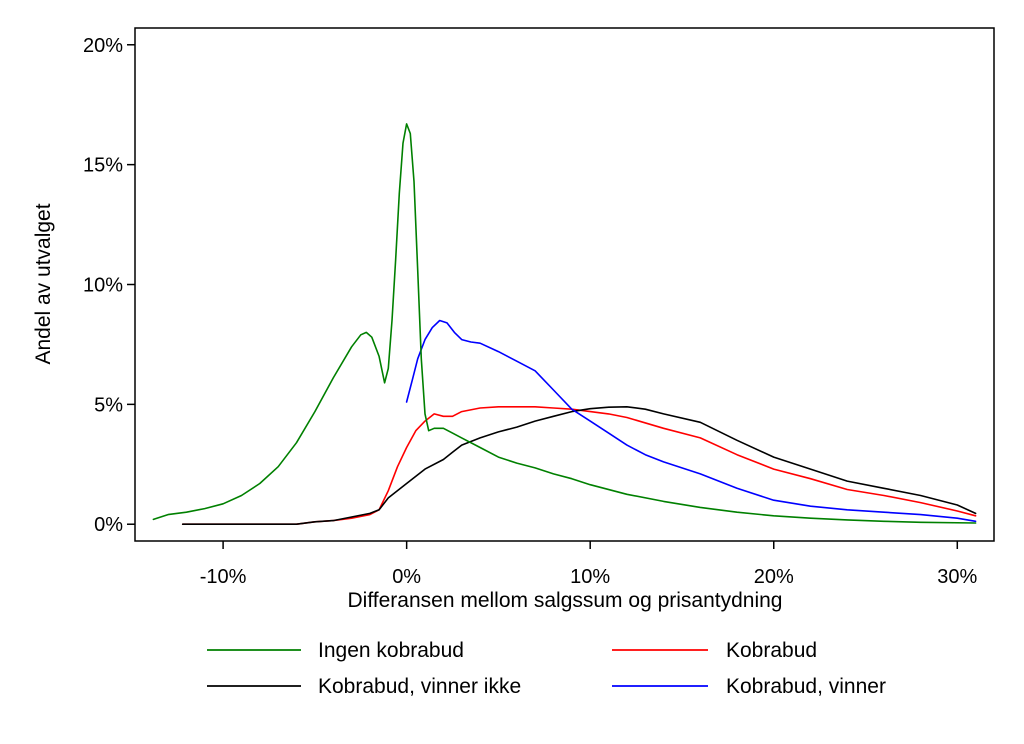 The width and height of the screenshot is (1024, 744). What do you see at coordinates (108, 525) in the screenshot?
I see `y-tick-label: 0%` at bounding box center [108, 525].